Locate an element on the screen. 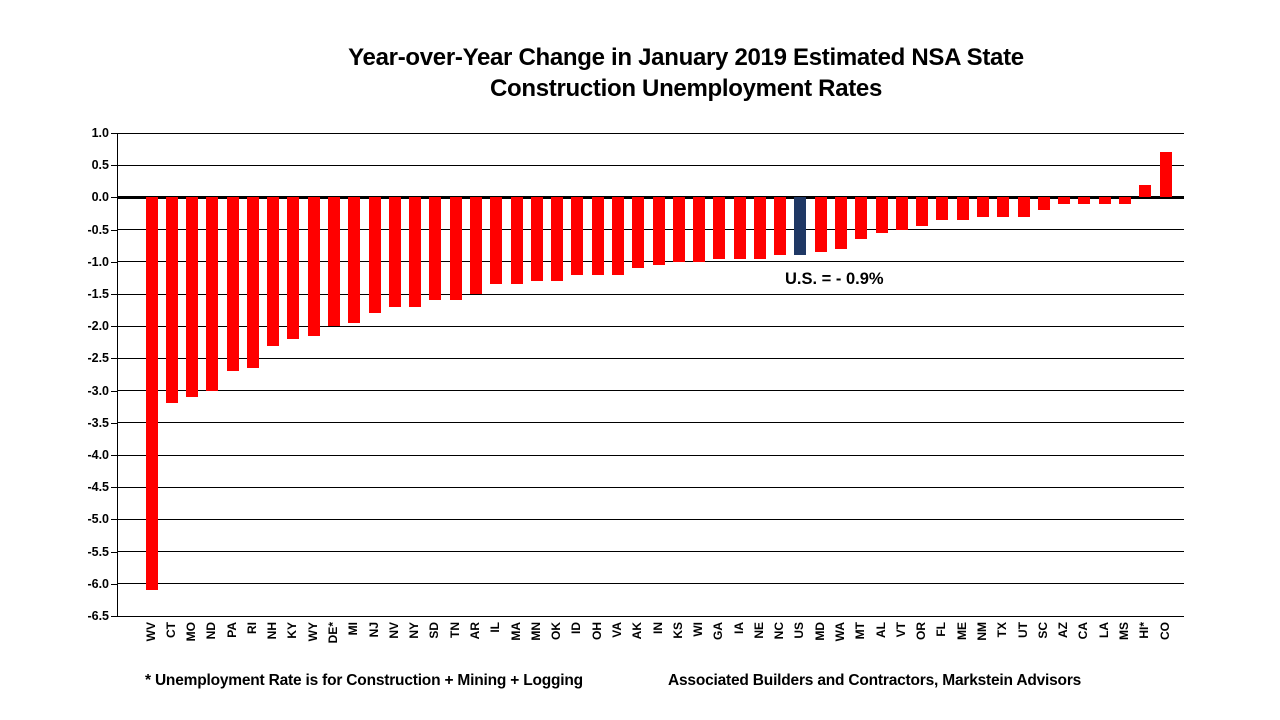 Image resolution: width=1280 pixels, height=720 pixels. bar-NC is located at coordinates (780, 226).